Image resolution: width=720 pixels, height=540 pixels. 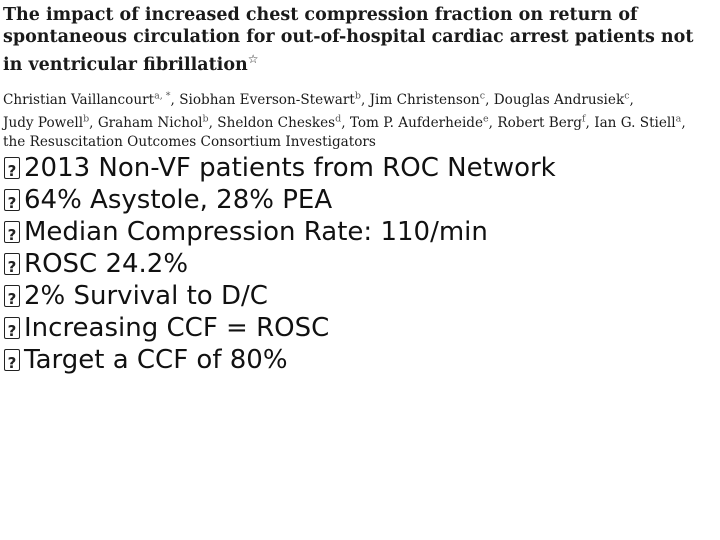 I want to click on author-affiliation-mark: d, so click(x=338, y=119).